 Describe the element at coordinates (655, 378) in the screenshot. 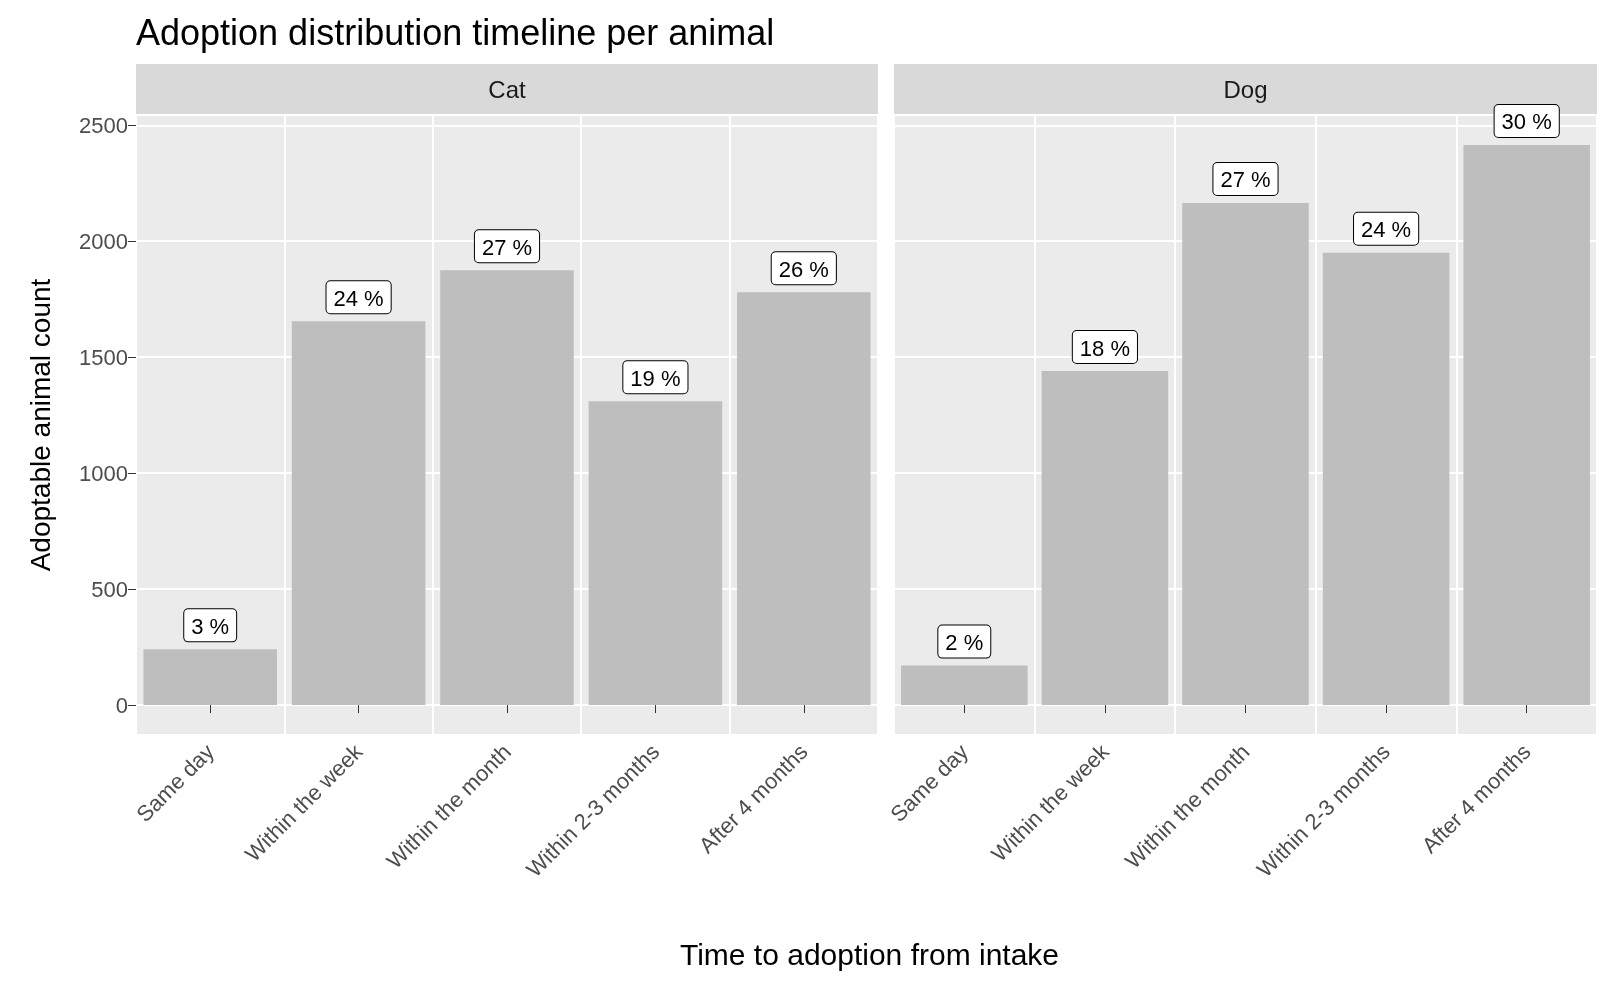

I see `annotation: 19 %` at that location.